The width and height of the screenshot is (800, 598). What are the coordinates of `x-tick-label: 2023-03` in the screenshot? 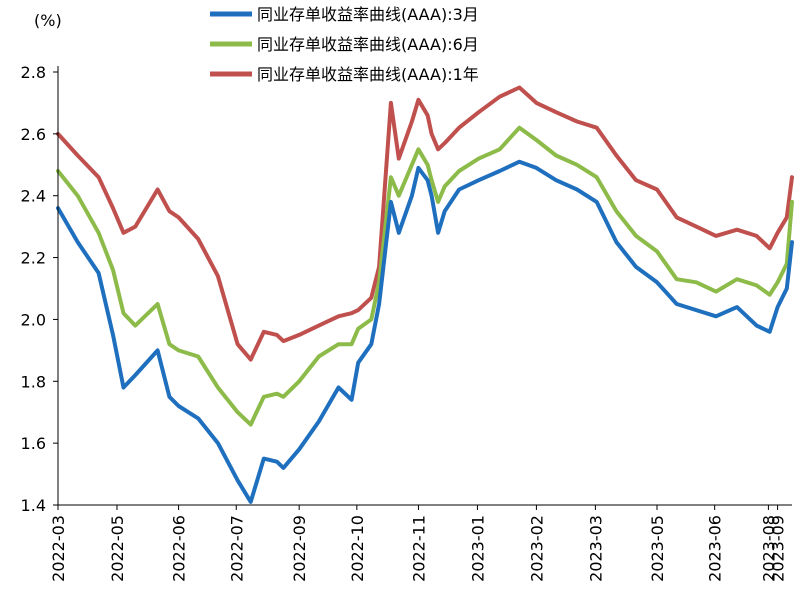 It's located at (595, 548).